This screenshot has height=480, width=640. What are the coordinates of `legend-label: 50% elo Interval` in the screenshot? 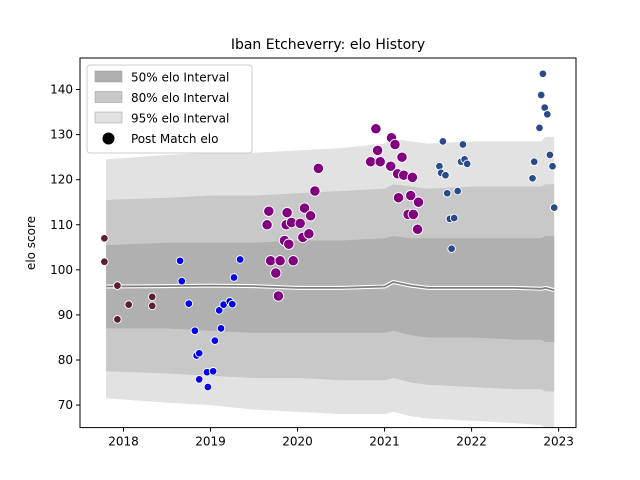 It's located at (180, 78).